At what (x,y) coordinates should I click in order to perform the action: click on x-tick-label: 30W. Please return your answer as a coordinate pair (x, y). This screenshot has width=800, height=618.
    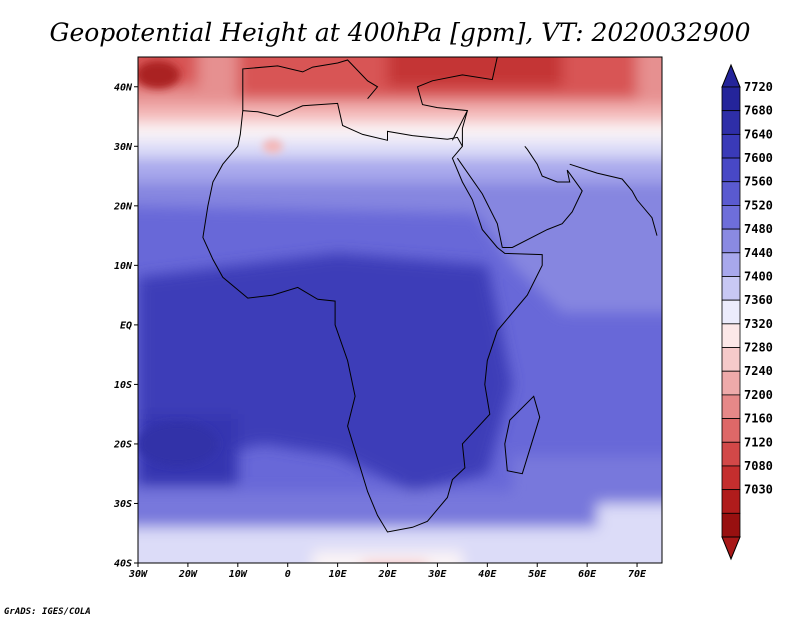
    Looking at the image, I should click on (138, 574).